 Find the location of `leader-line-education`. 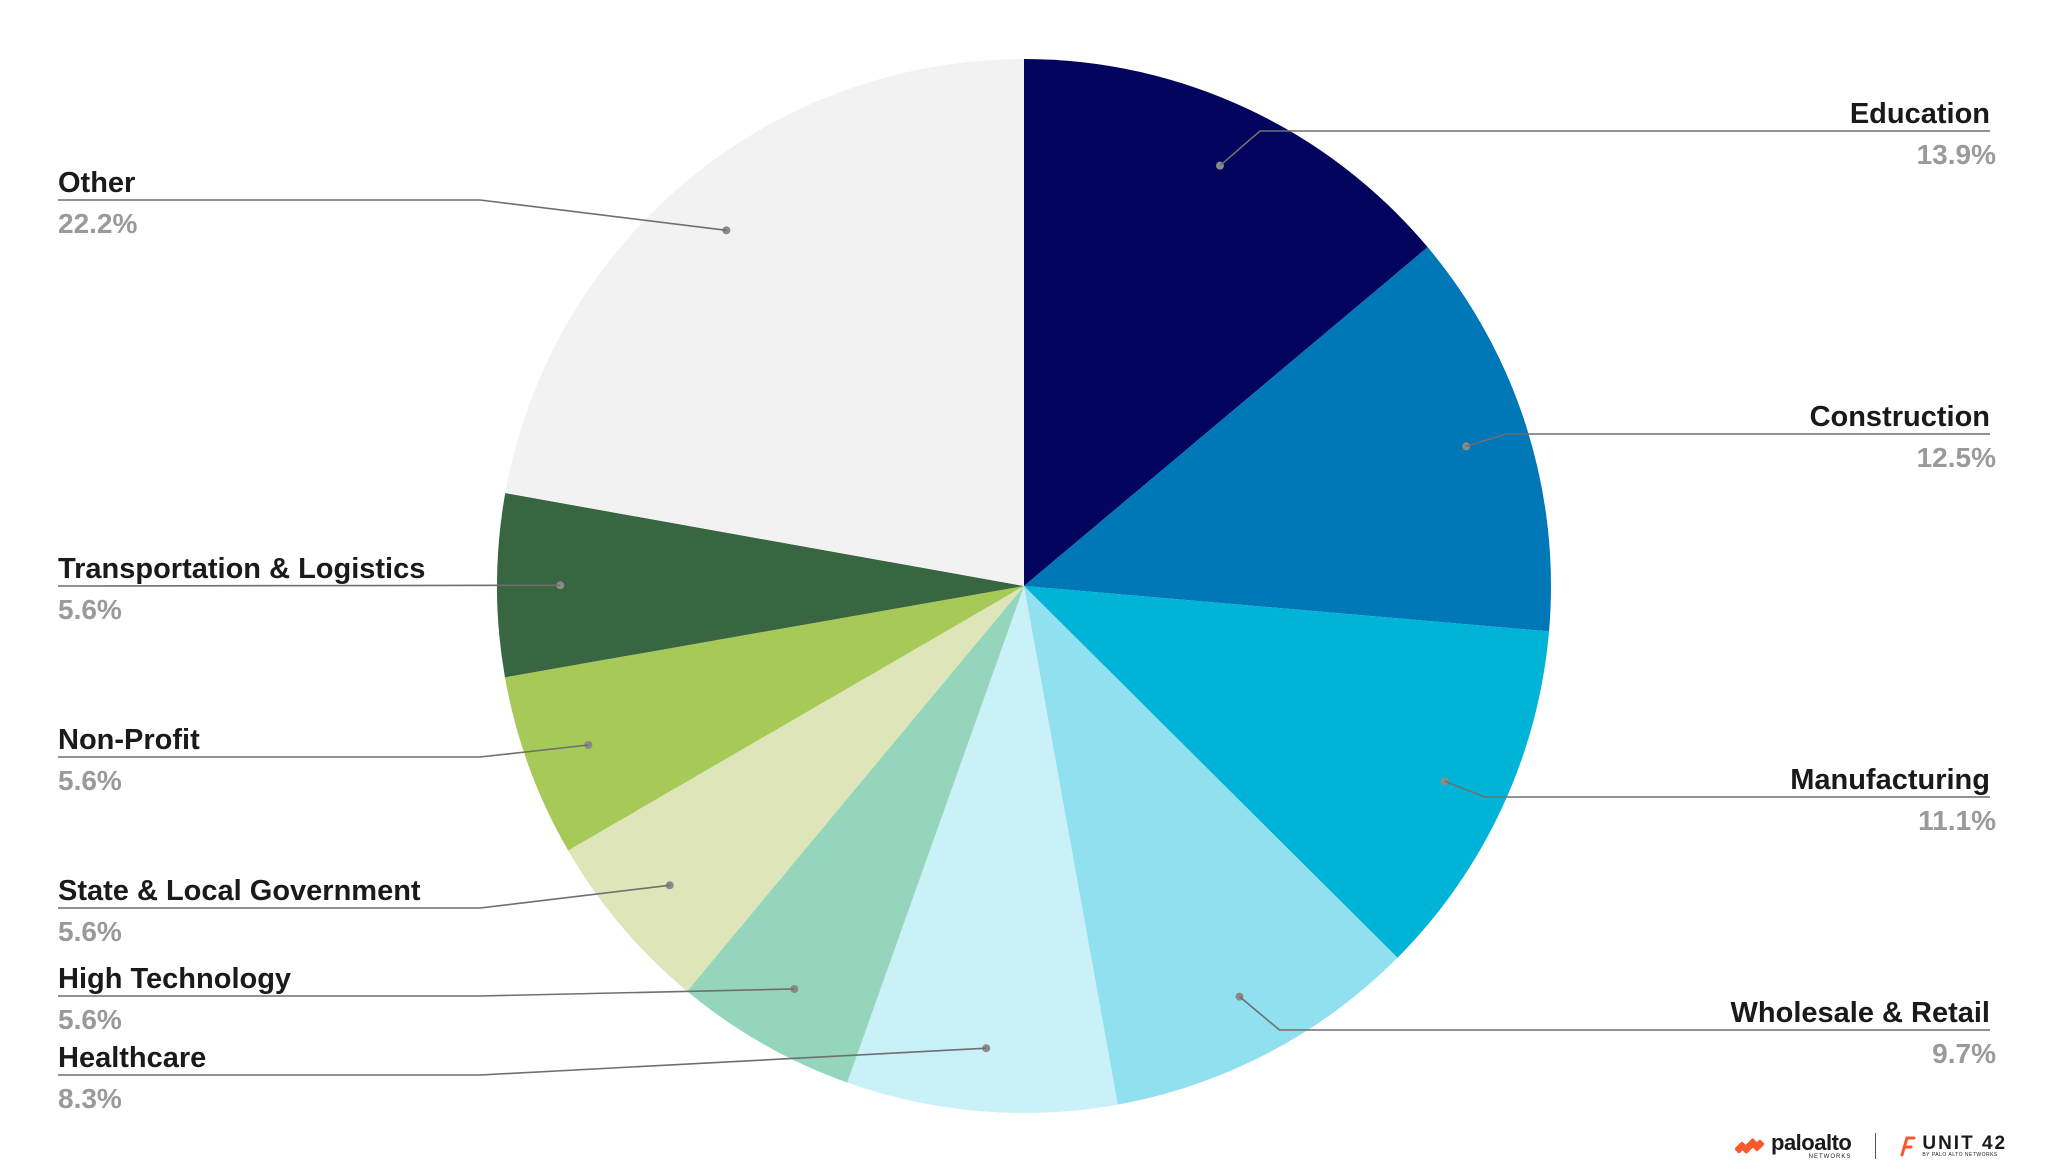

leader-line-education is located at coordinates (1604, 148).